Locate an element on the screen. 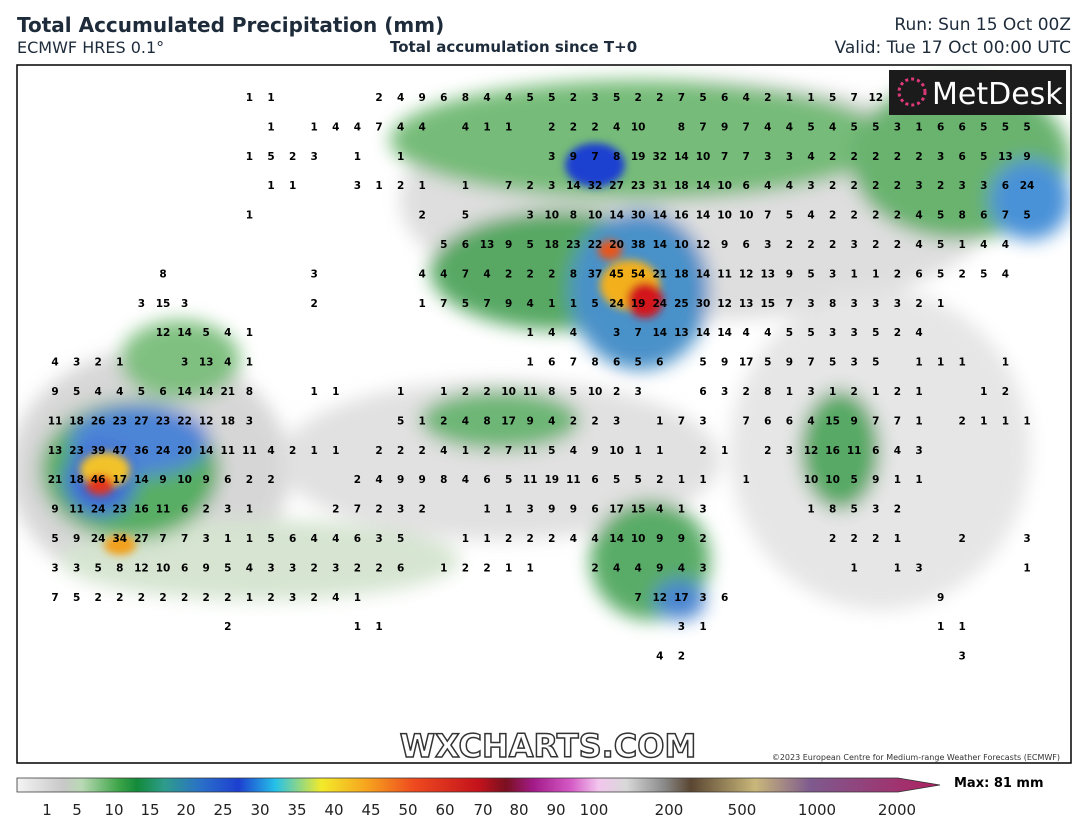 This screenshot has width=1088, height=835. grid-value: 15 is located at coordinates (832, 421).